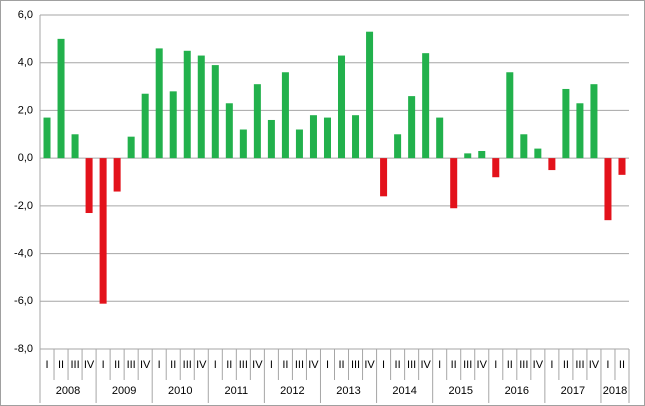 This screenshot has height=406, width=645. I want to click on group-label: 2016, so click(517, 391).